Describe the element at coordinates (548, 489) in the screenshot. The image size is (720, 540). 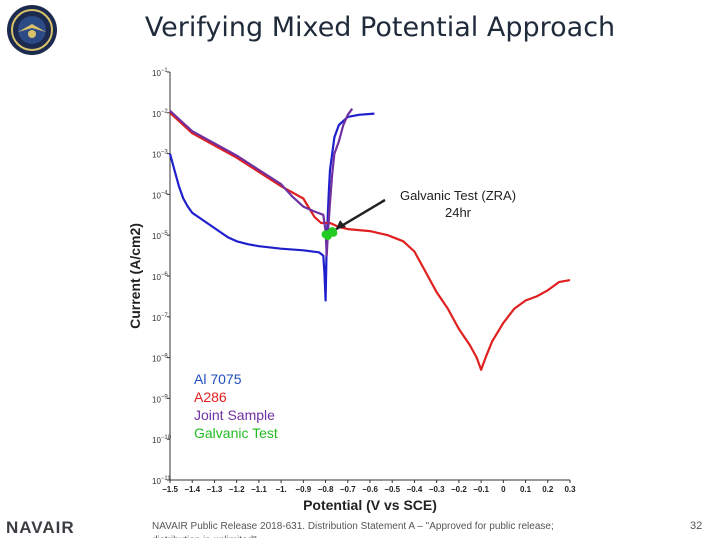
I see `x-tick-label: 0.2` at that location.